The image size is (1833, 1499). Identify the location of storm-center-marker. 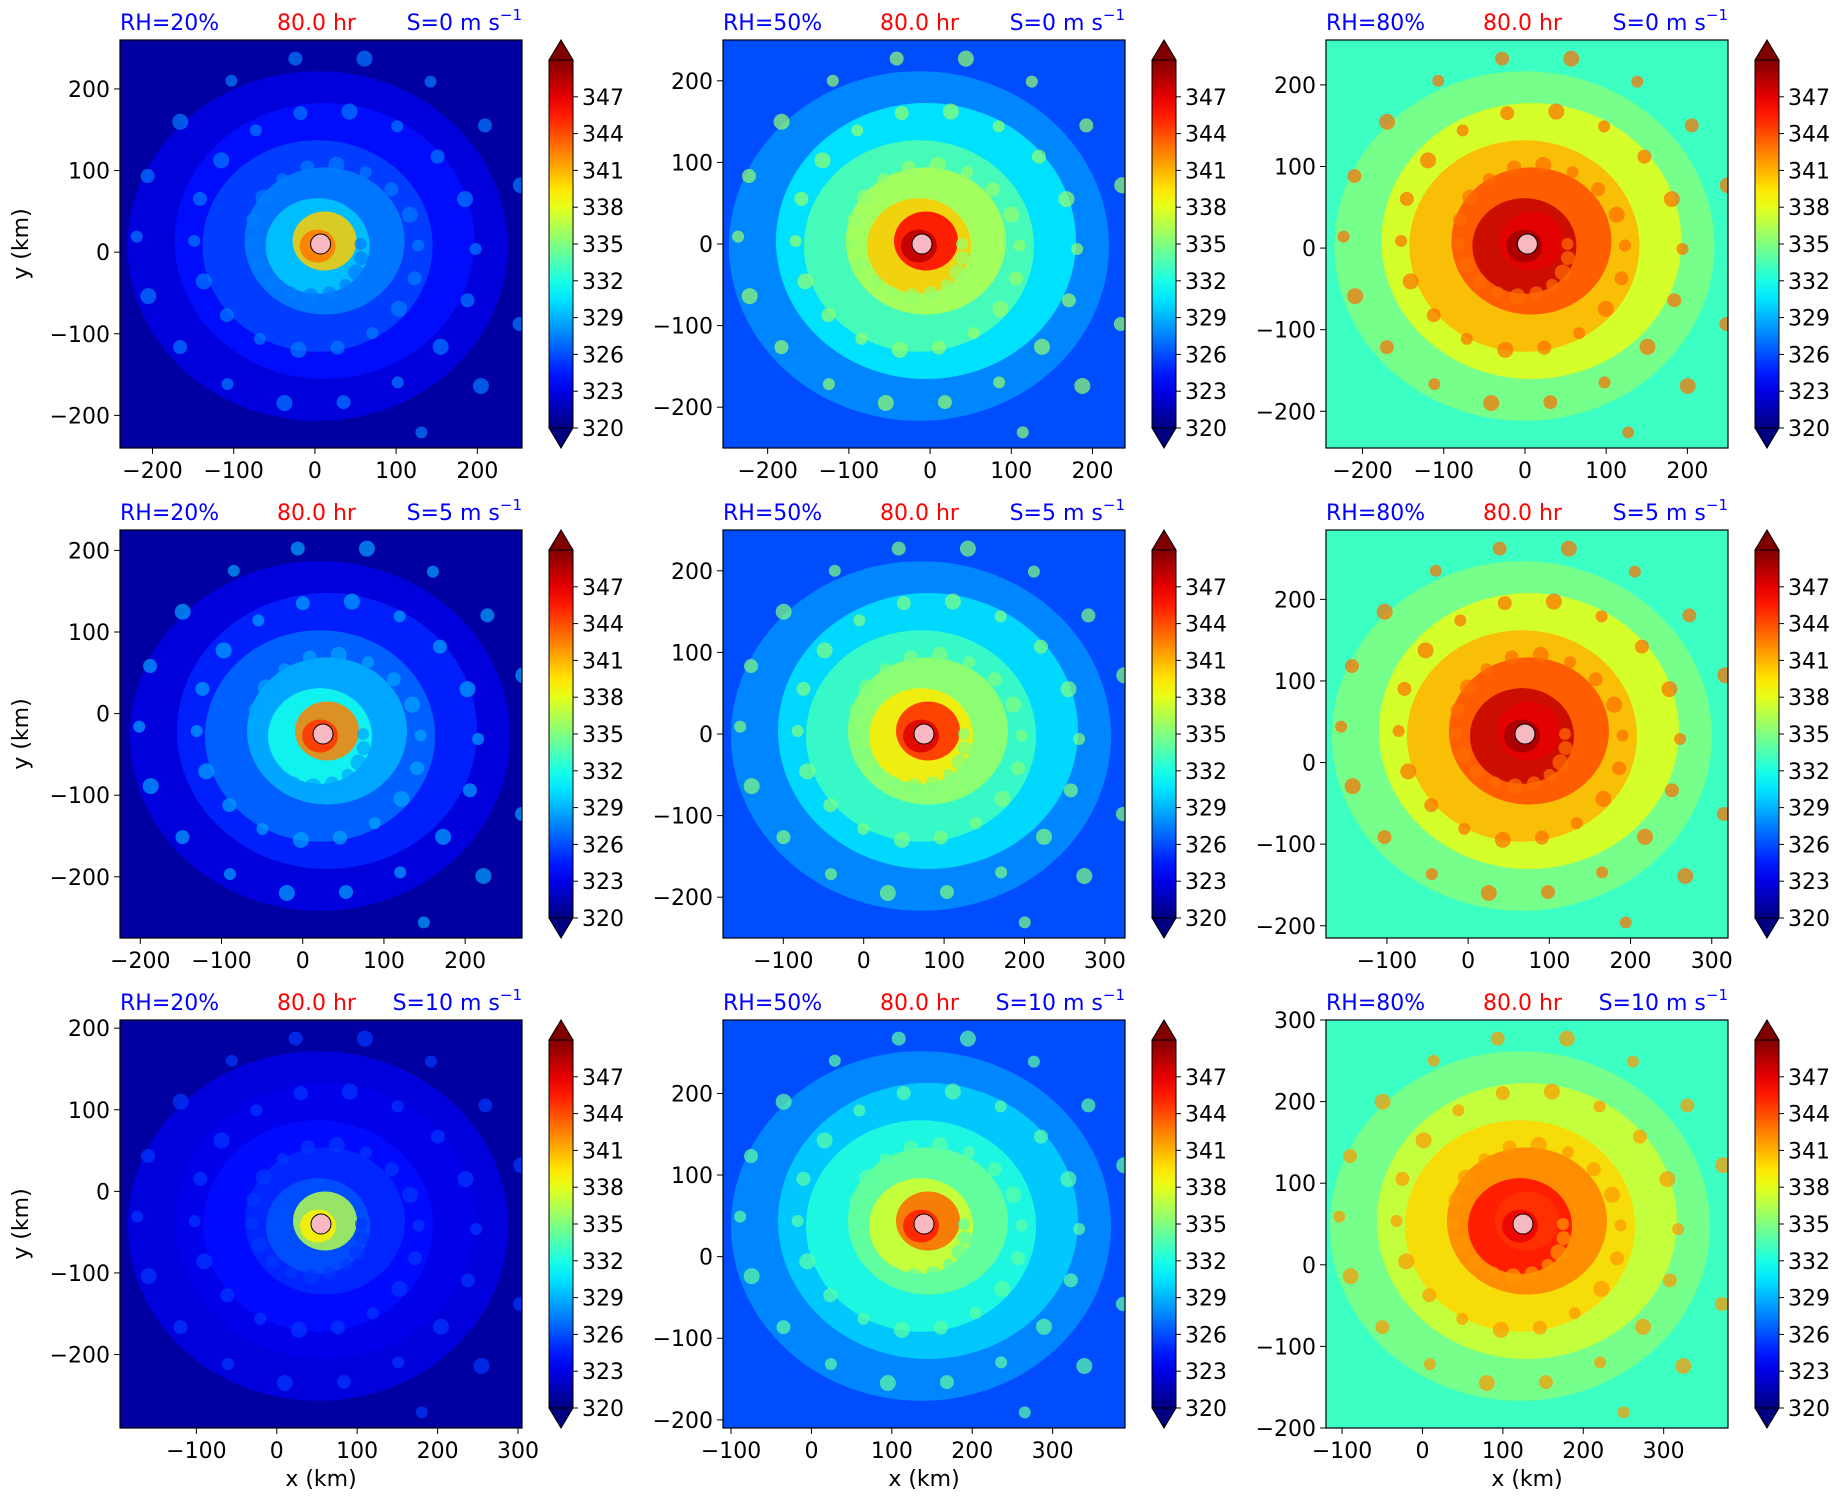
(321, 1224).